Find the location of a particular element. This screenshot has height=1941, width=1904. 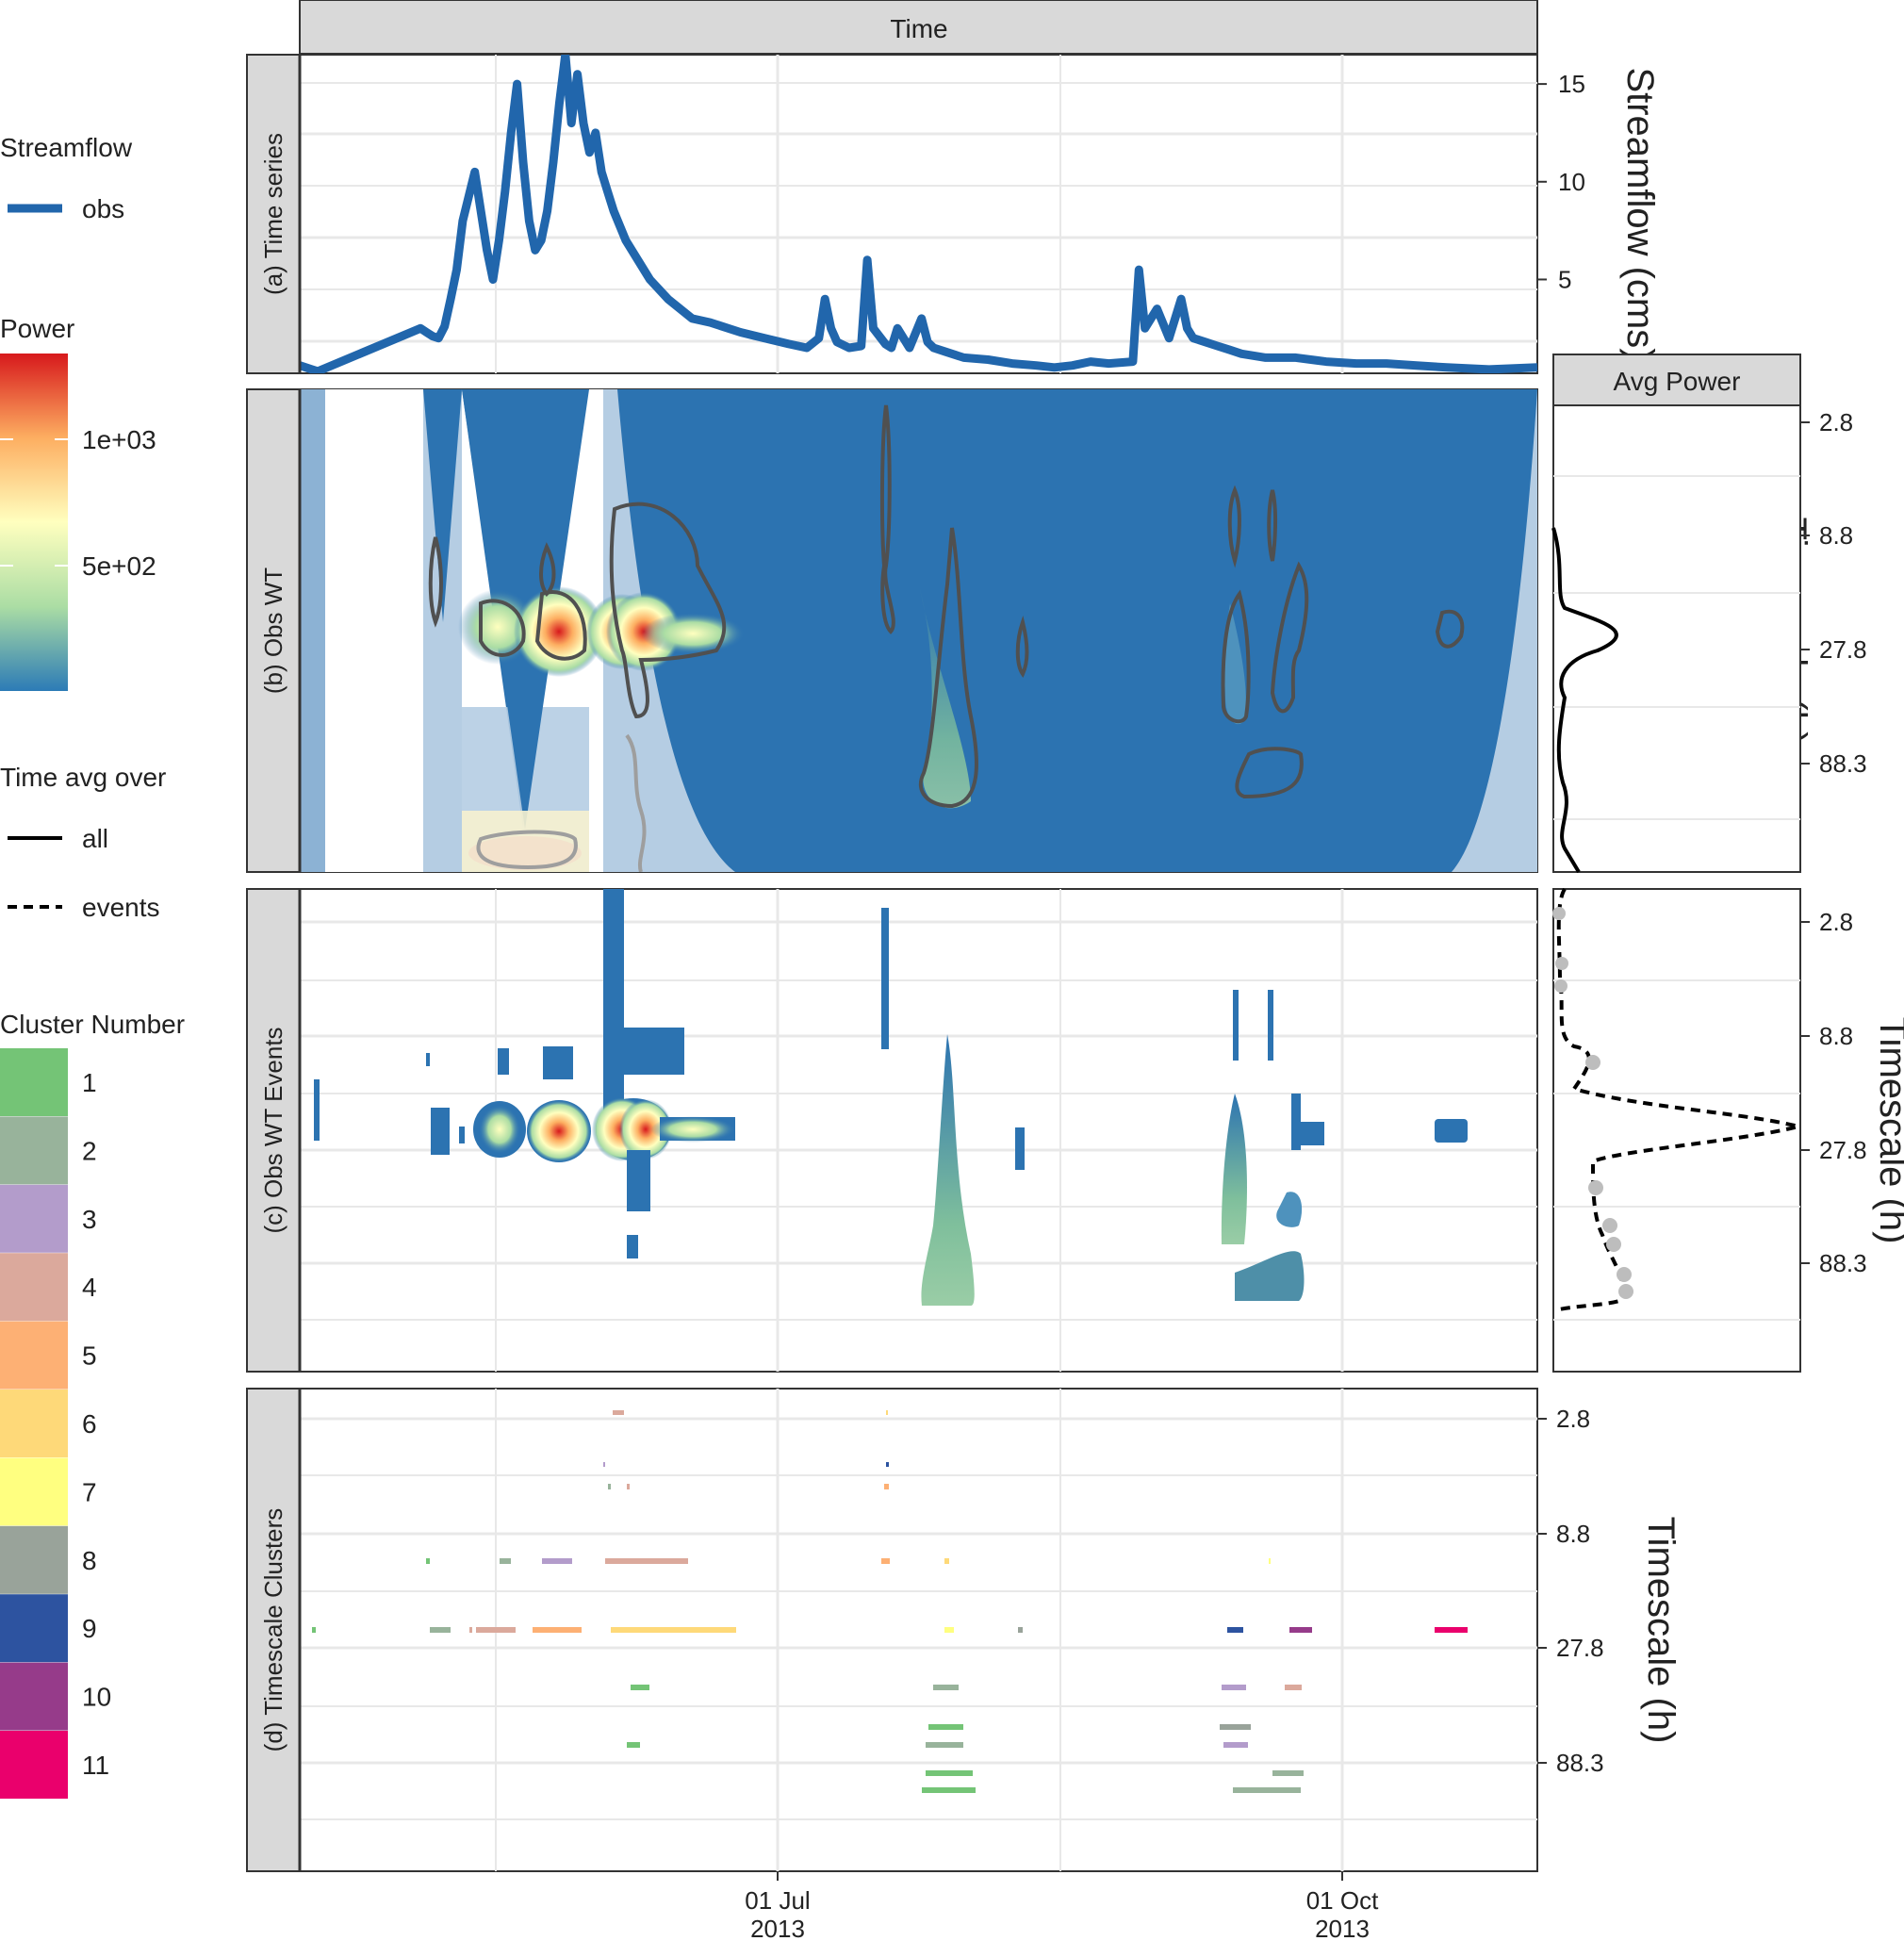

cluster-label-6: 6 is located at coordinates (89, 1424).